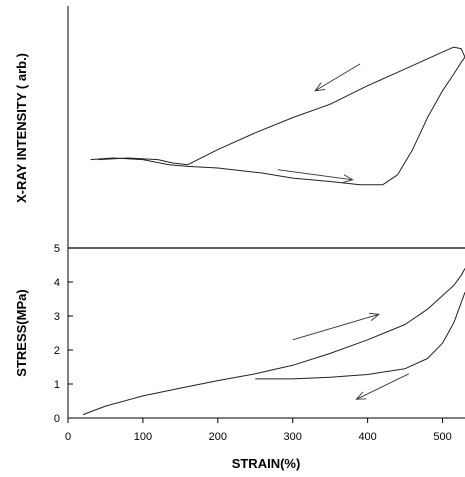 This screenshot has height=477, width=465. I want to click on x-tick-label: 100, so click(143, 437).